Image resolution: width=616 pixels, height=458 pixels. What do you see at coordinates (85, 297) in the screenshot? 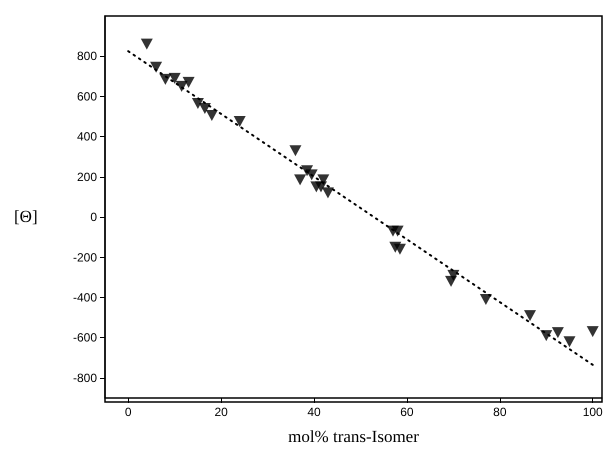
I see `y-tick-label: -400` at bounding box center [85, 297].